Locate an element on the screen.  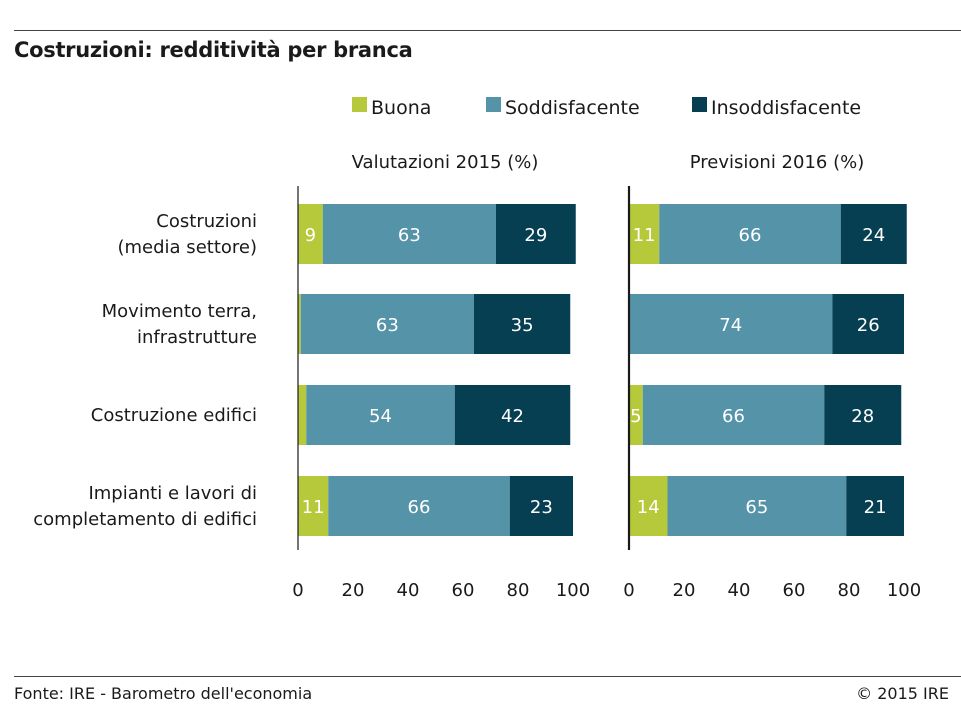
bar-value-label: 9 is located at coordinates (310, 235).